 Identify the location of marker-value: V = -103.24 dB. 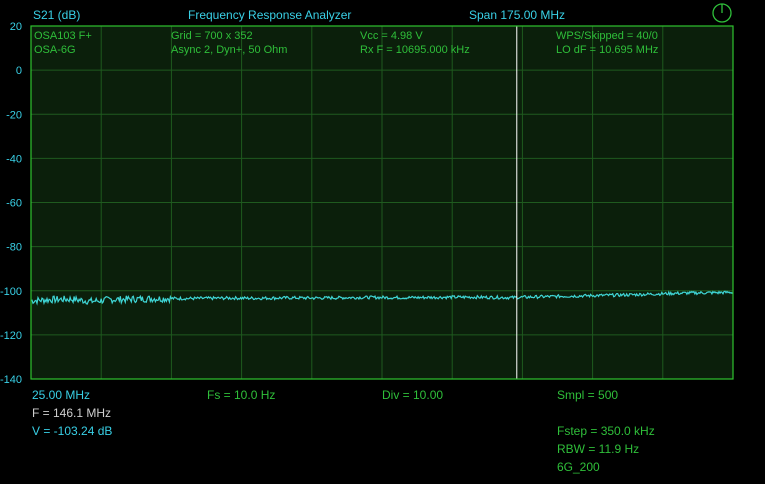
(72, 431).